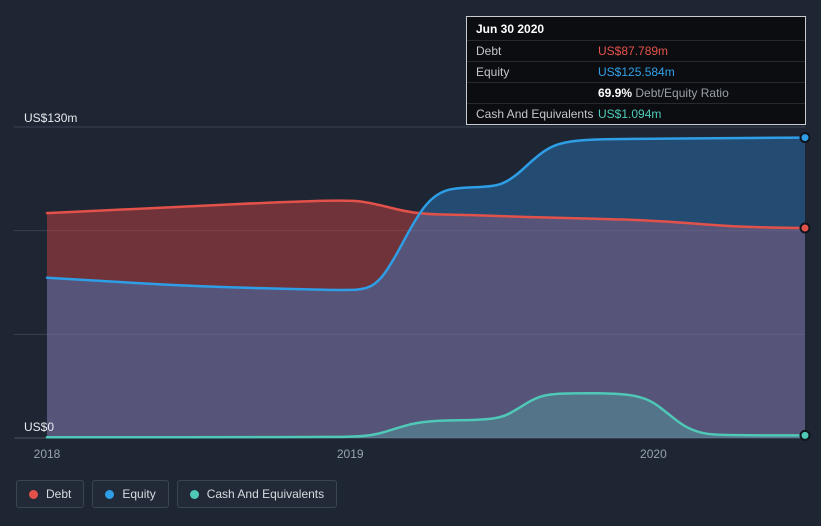  Describe the element at coordinates (615, 93) in the screenshot. I see `tooltip-ratio-value: 69.9%` at that location.